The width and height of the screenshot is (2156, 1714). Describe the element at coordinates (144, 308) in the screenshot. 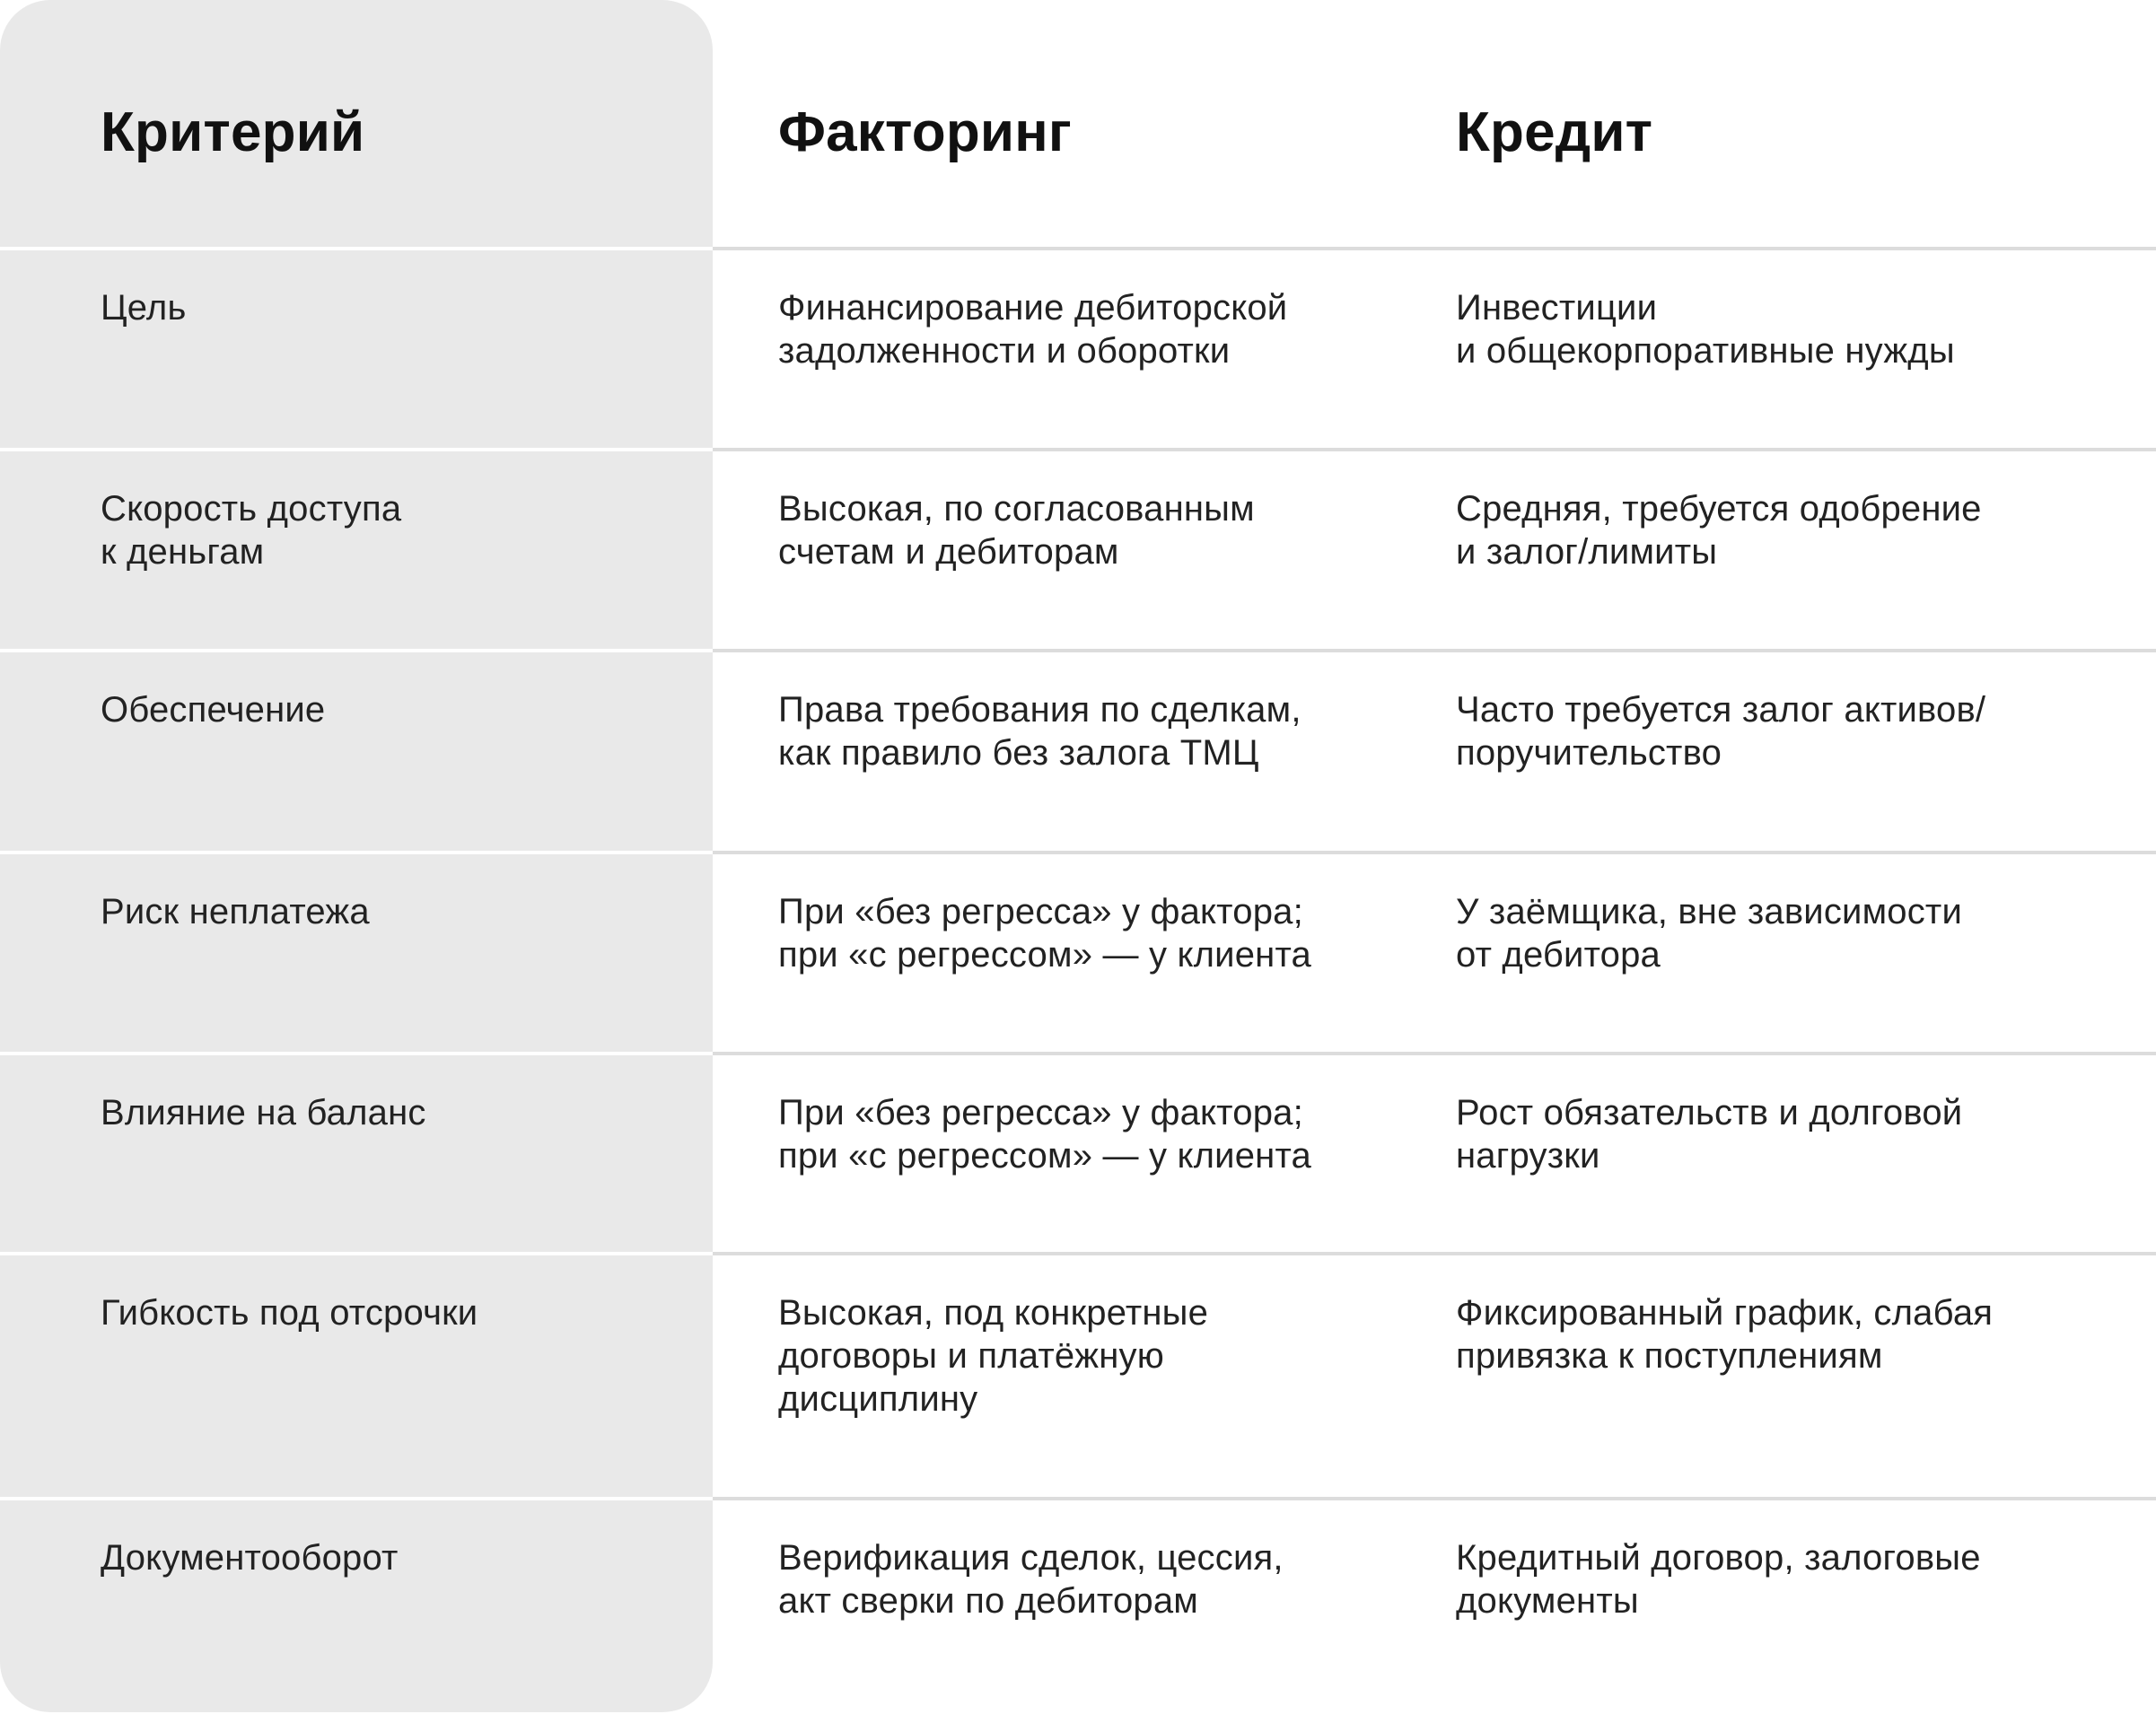

I see `cell-criterion: Цель` at that location.